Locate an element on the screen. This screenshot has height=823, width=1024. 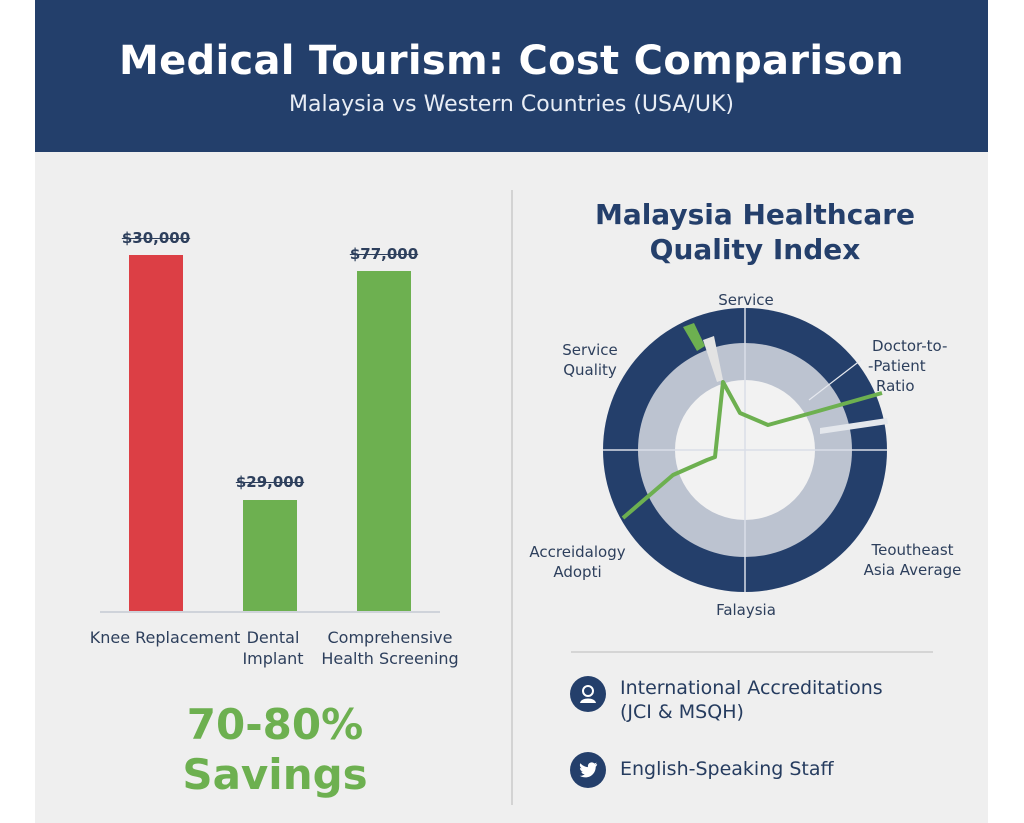
label-line: Quality is located at coordinates (590, 370).